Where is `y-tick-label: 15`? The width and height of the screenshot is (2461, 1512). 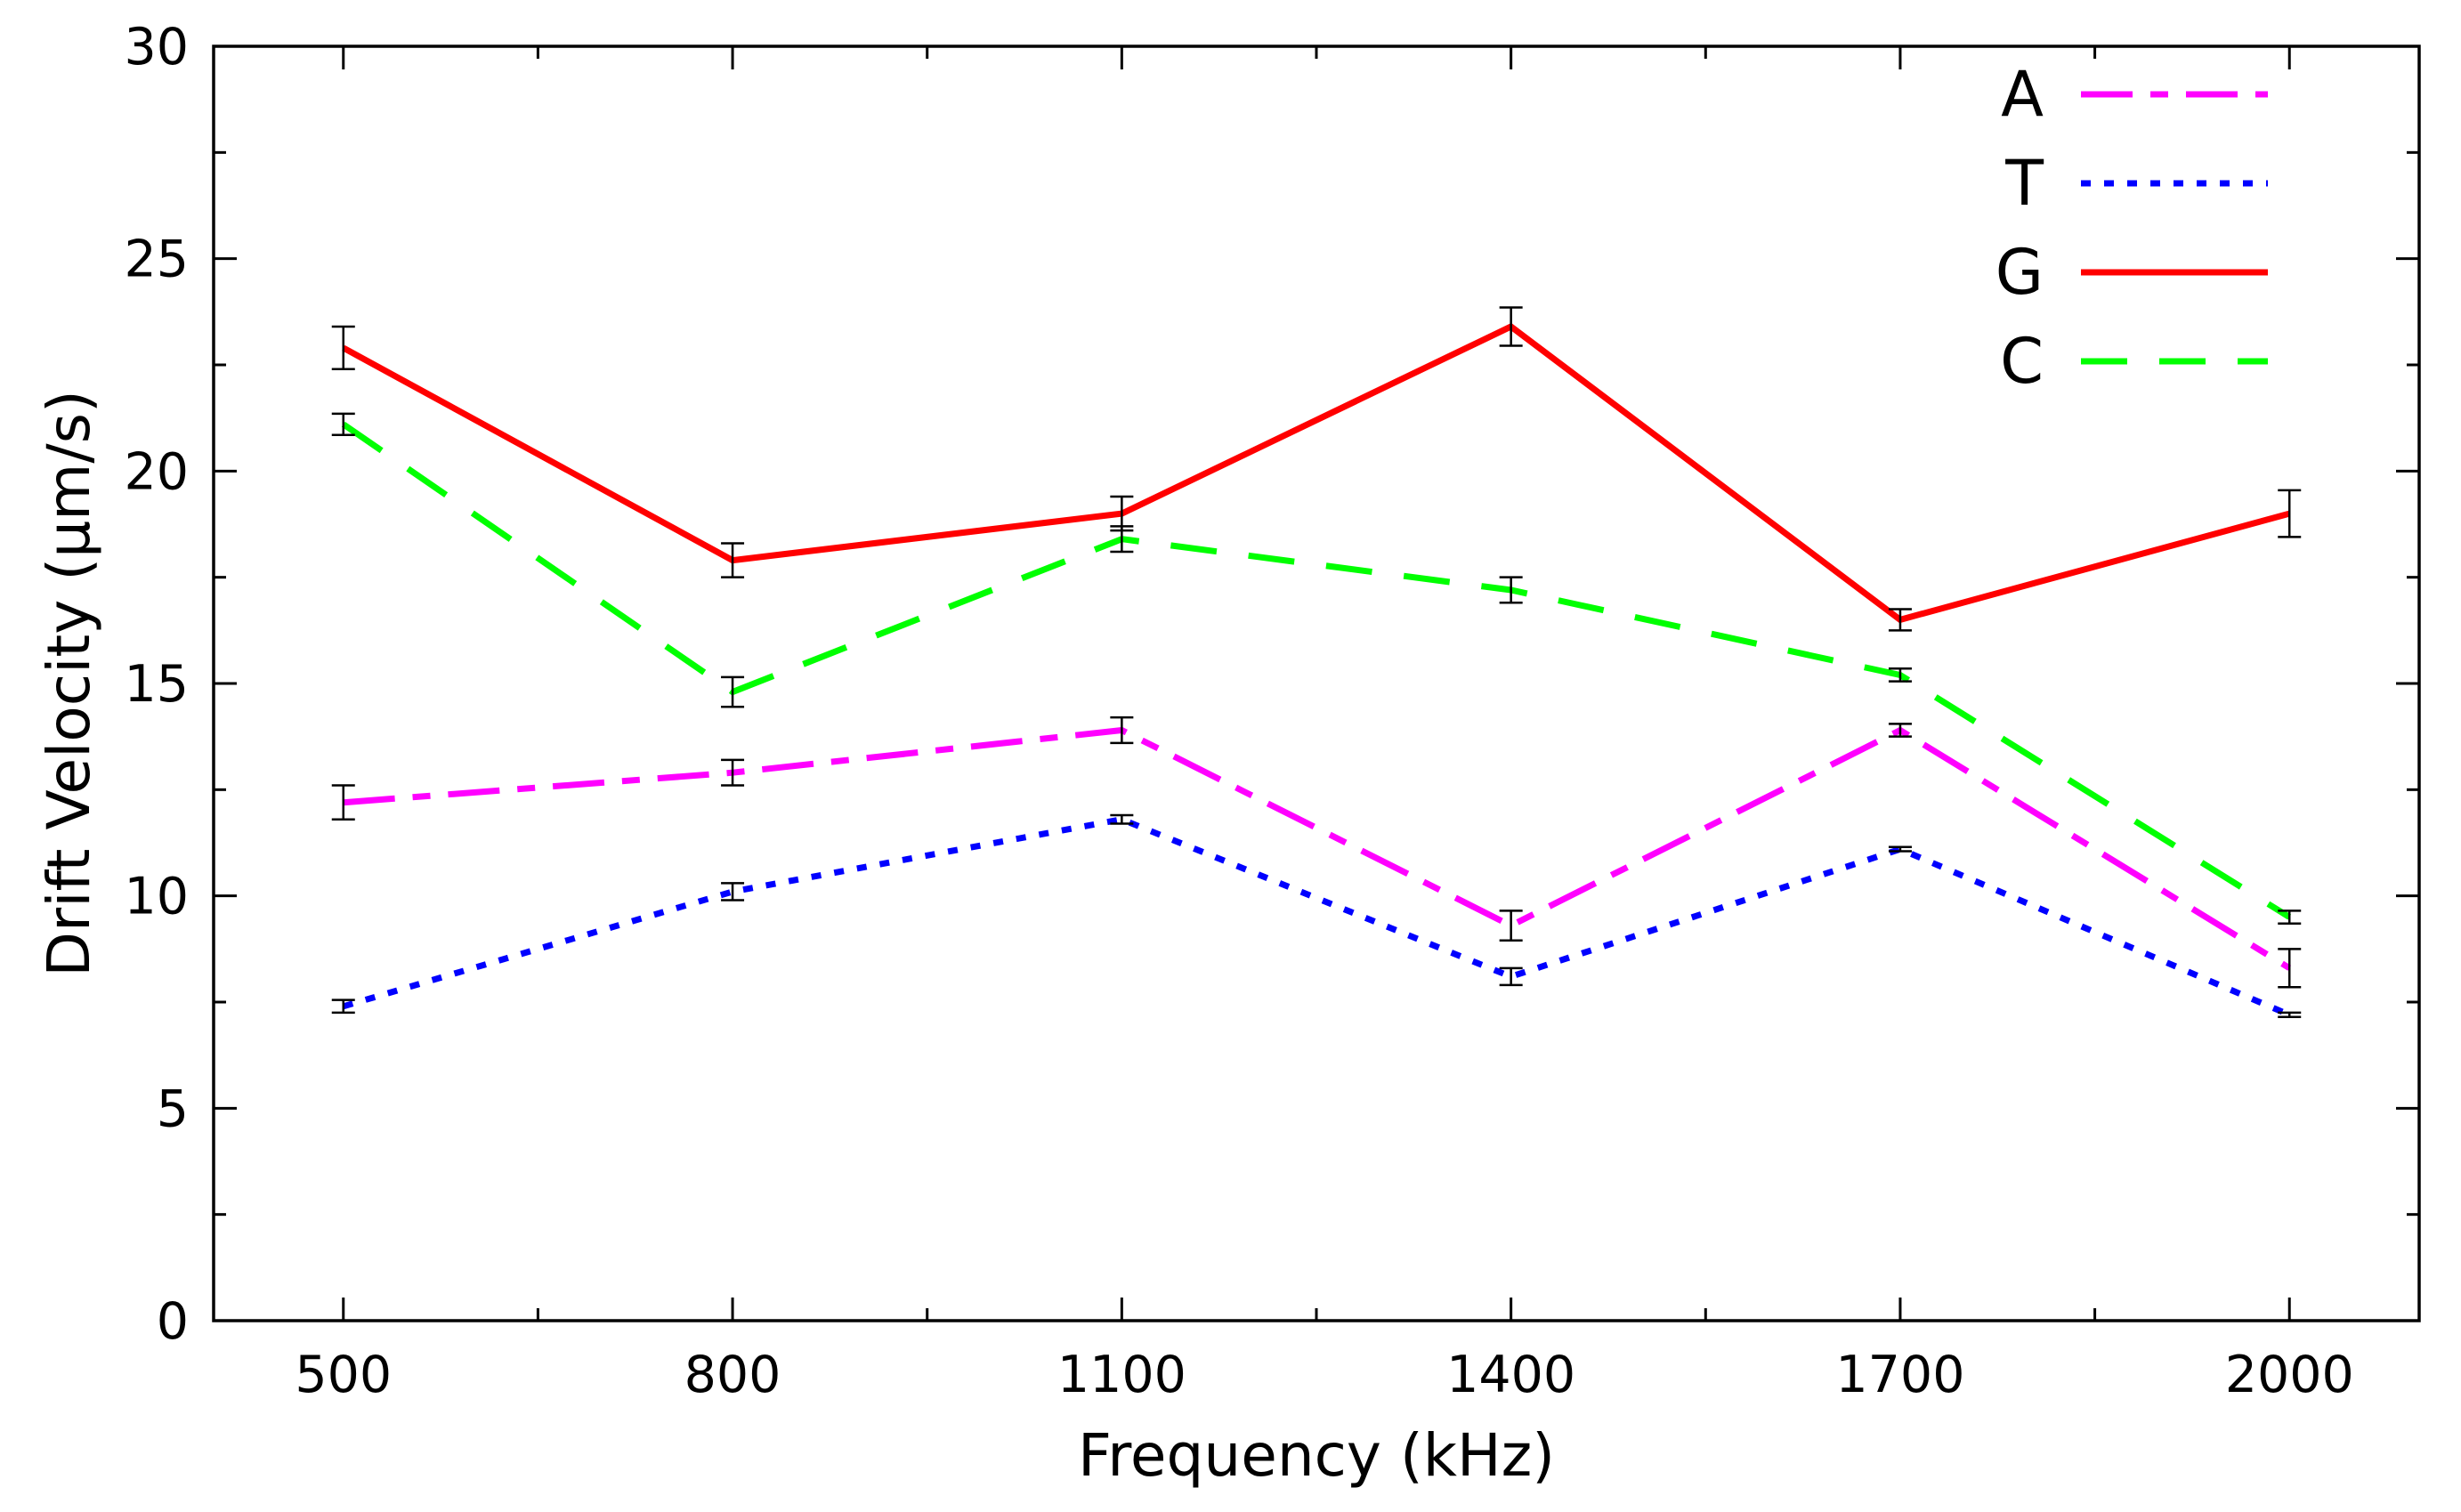 y-tick-label: 15 is located at coordinates (156, 684).